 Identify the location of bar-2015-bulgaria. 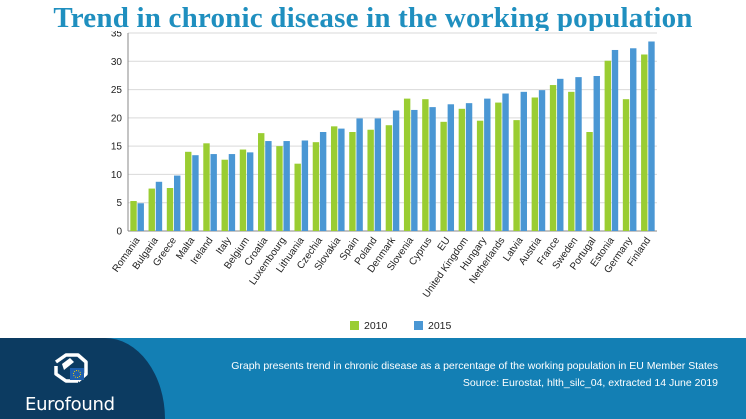
(159, 206).